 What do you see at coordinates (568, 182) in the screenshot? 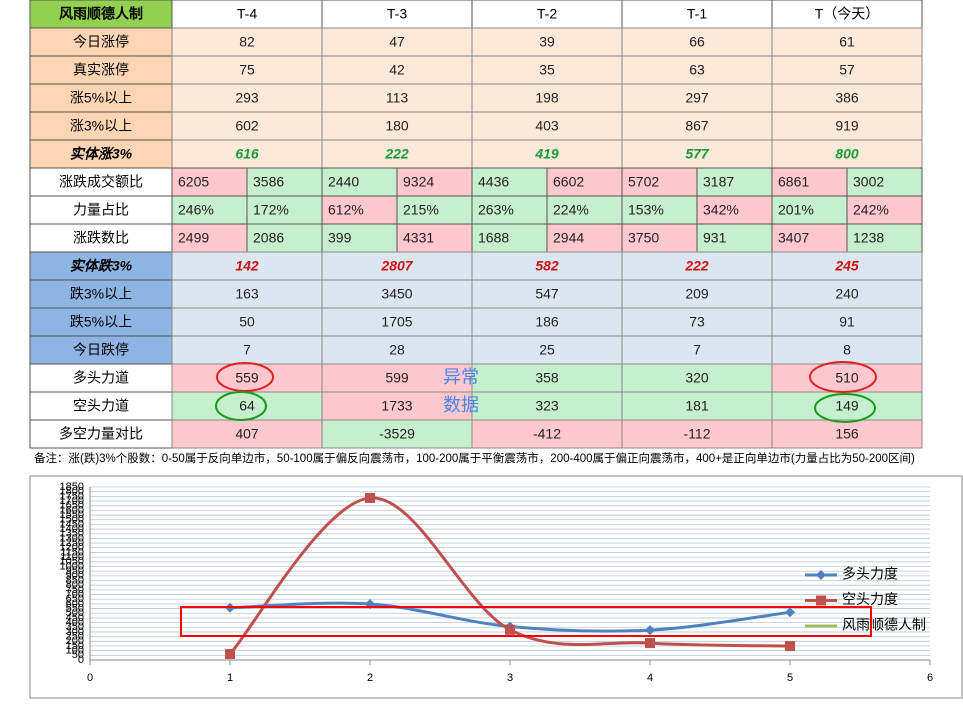
I see `cell-text: 6602` at bounding box center [568, 182].